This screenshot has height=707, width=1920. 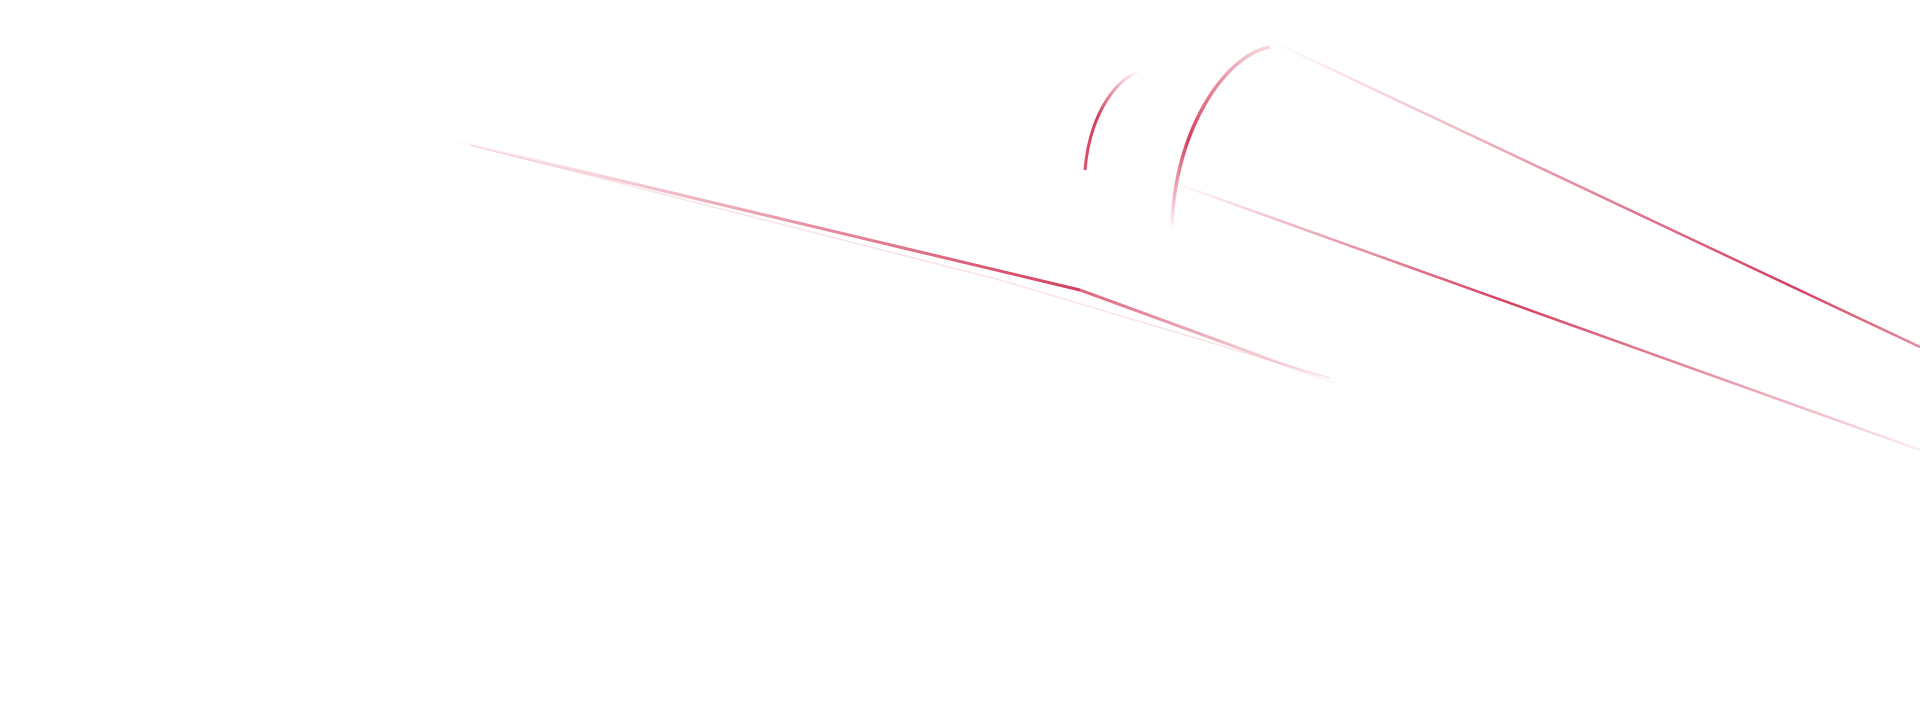 I want to click on decorative-arc-large, so click(x=1220, y=135).